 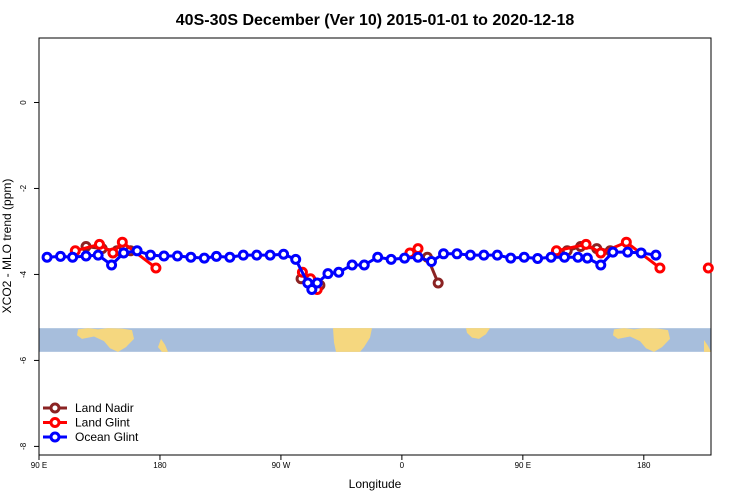 I want to click on x-tick-label: 90 W, so click(x=281, y=465).